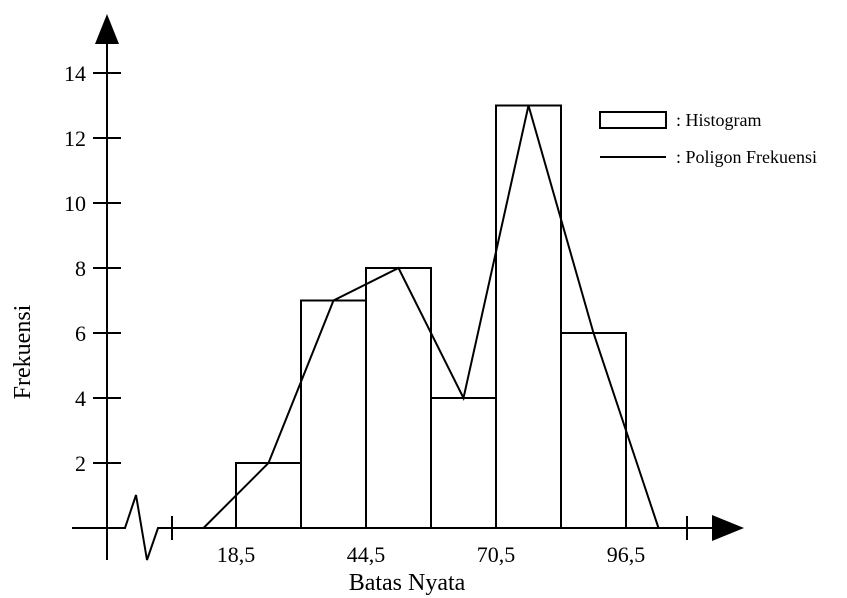 This screenshot has width=847, height=598. I want to click on x-tick-label: 70,5, so click(496, 554).